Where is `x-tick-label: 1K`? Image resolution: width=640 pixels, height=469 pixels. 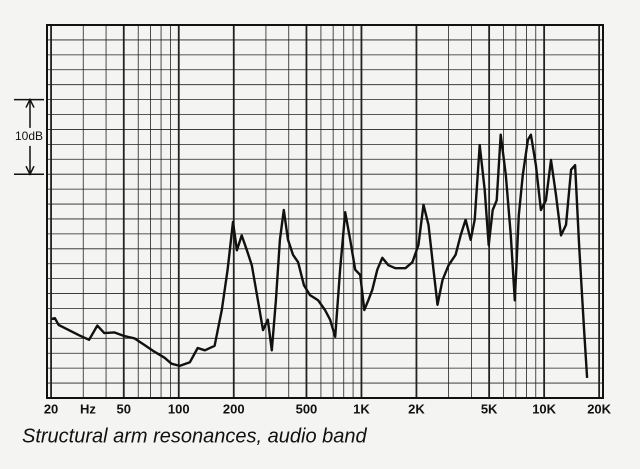
x-tick-label: 1K is located at coordinates (361, 408).